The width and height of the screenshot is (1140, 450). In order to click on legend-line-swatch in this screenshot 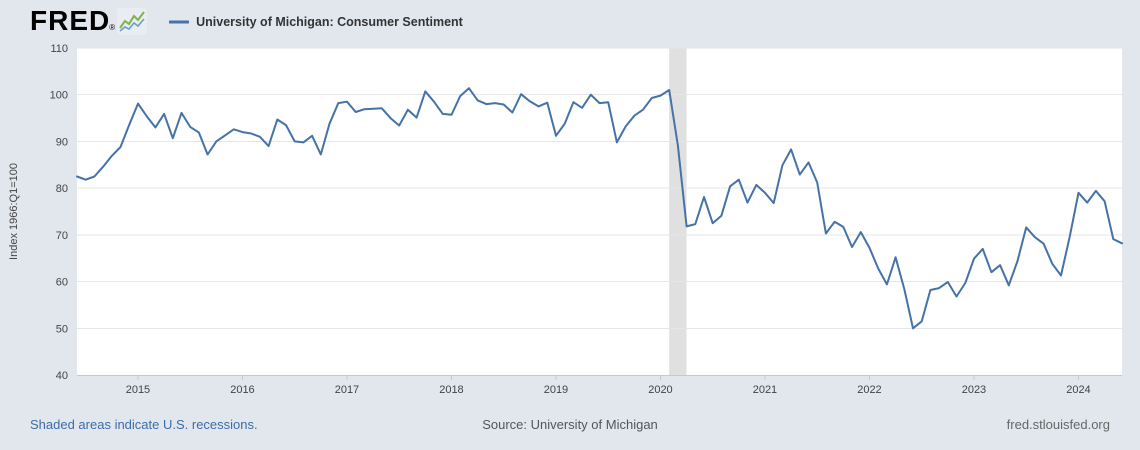, I will do `click(179, 22)`.